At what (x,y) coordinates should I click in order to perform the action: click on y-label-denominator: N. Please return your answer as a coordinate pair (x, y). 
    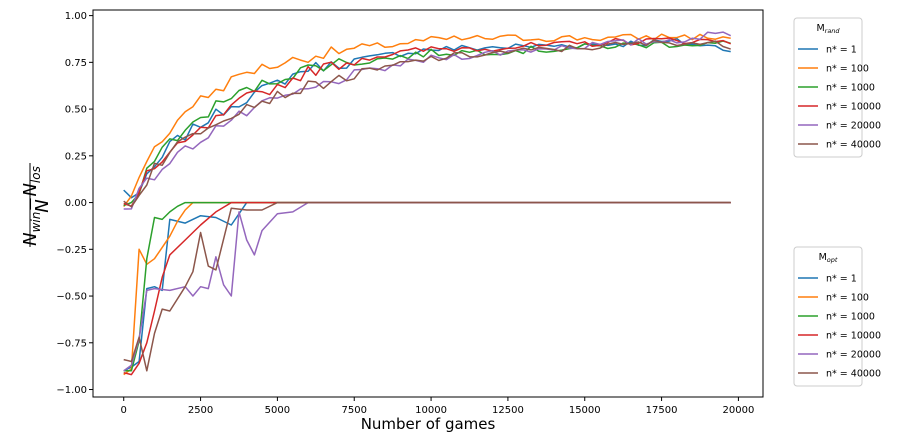
    Looking at the image, I should click on (42, 205).